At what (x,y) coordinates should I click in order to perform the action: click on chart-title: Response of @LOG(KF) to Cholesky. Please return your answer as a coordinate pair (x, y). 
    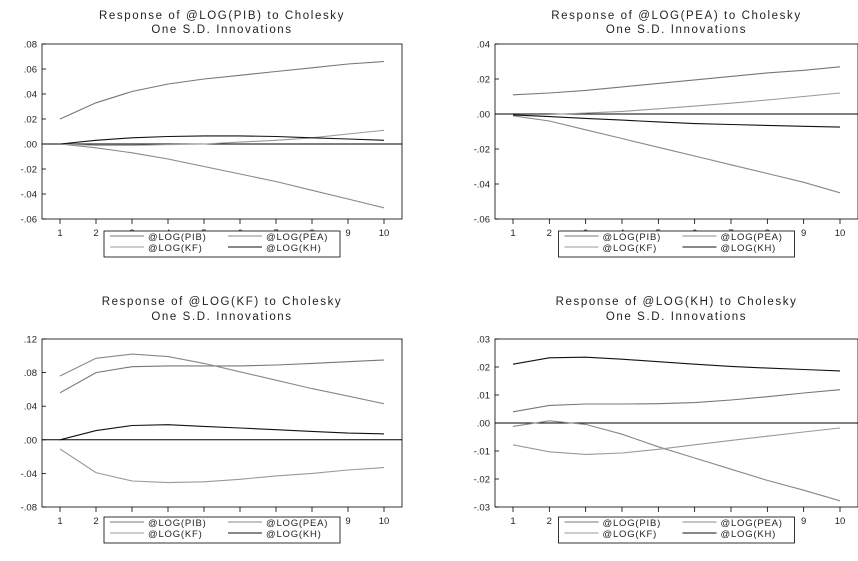
    Looking at the image, I should click on (222, 302).